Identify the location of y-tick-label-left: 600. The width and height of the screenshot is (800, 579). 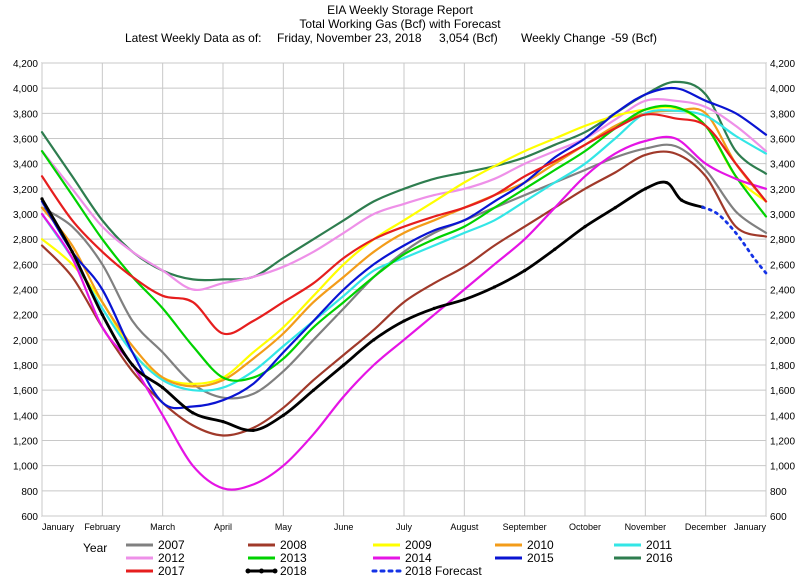
(29, 517).